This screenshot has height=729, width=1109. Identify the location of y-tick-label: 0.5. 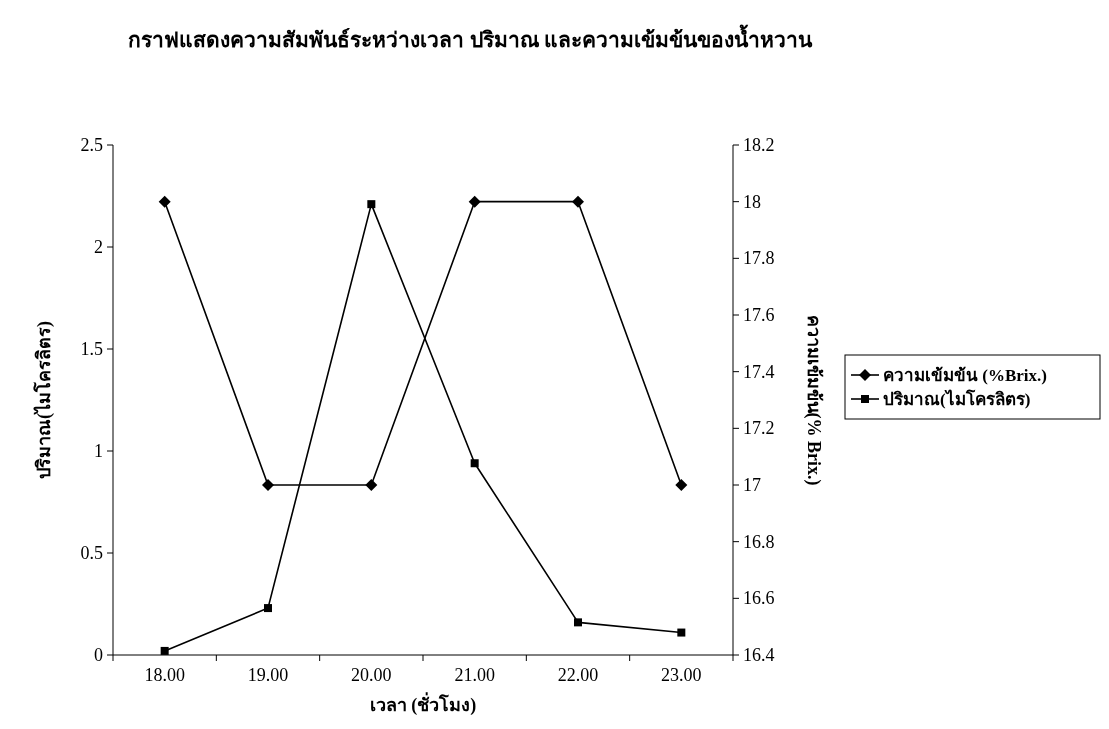
(91, 553).